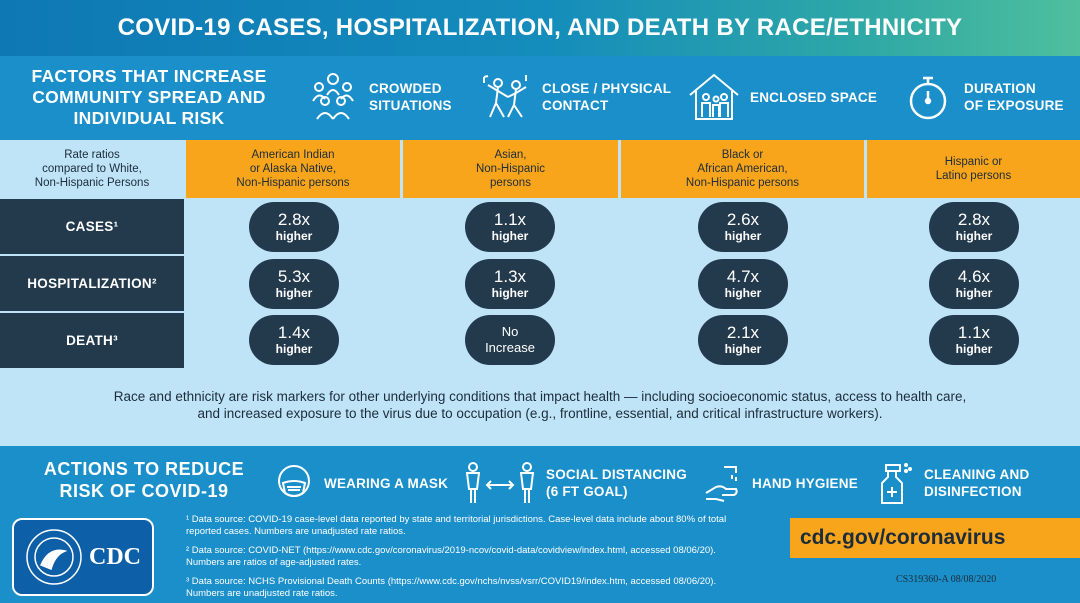 This screenshot has height=603, width=1080. I want to click on action-mask: WEARING A MASK, so click(360, 483).